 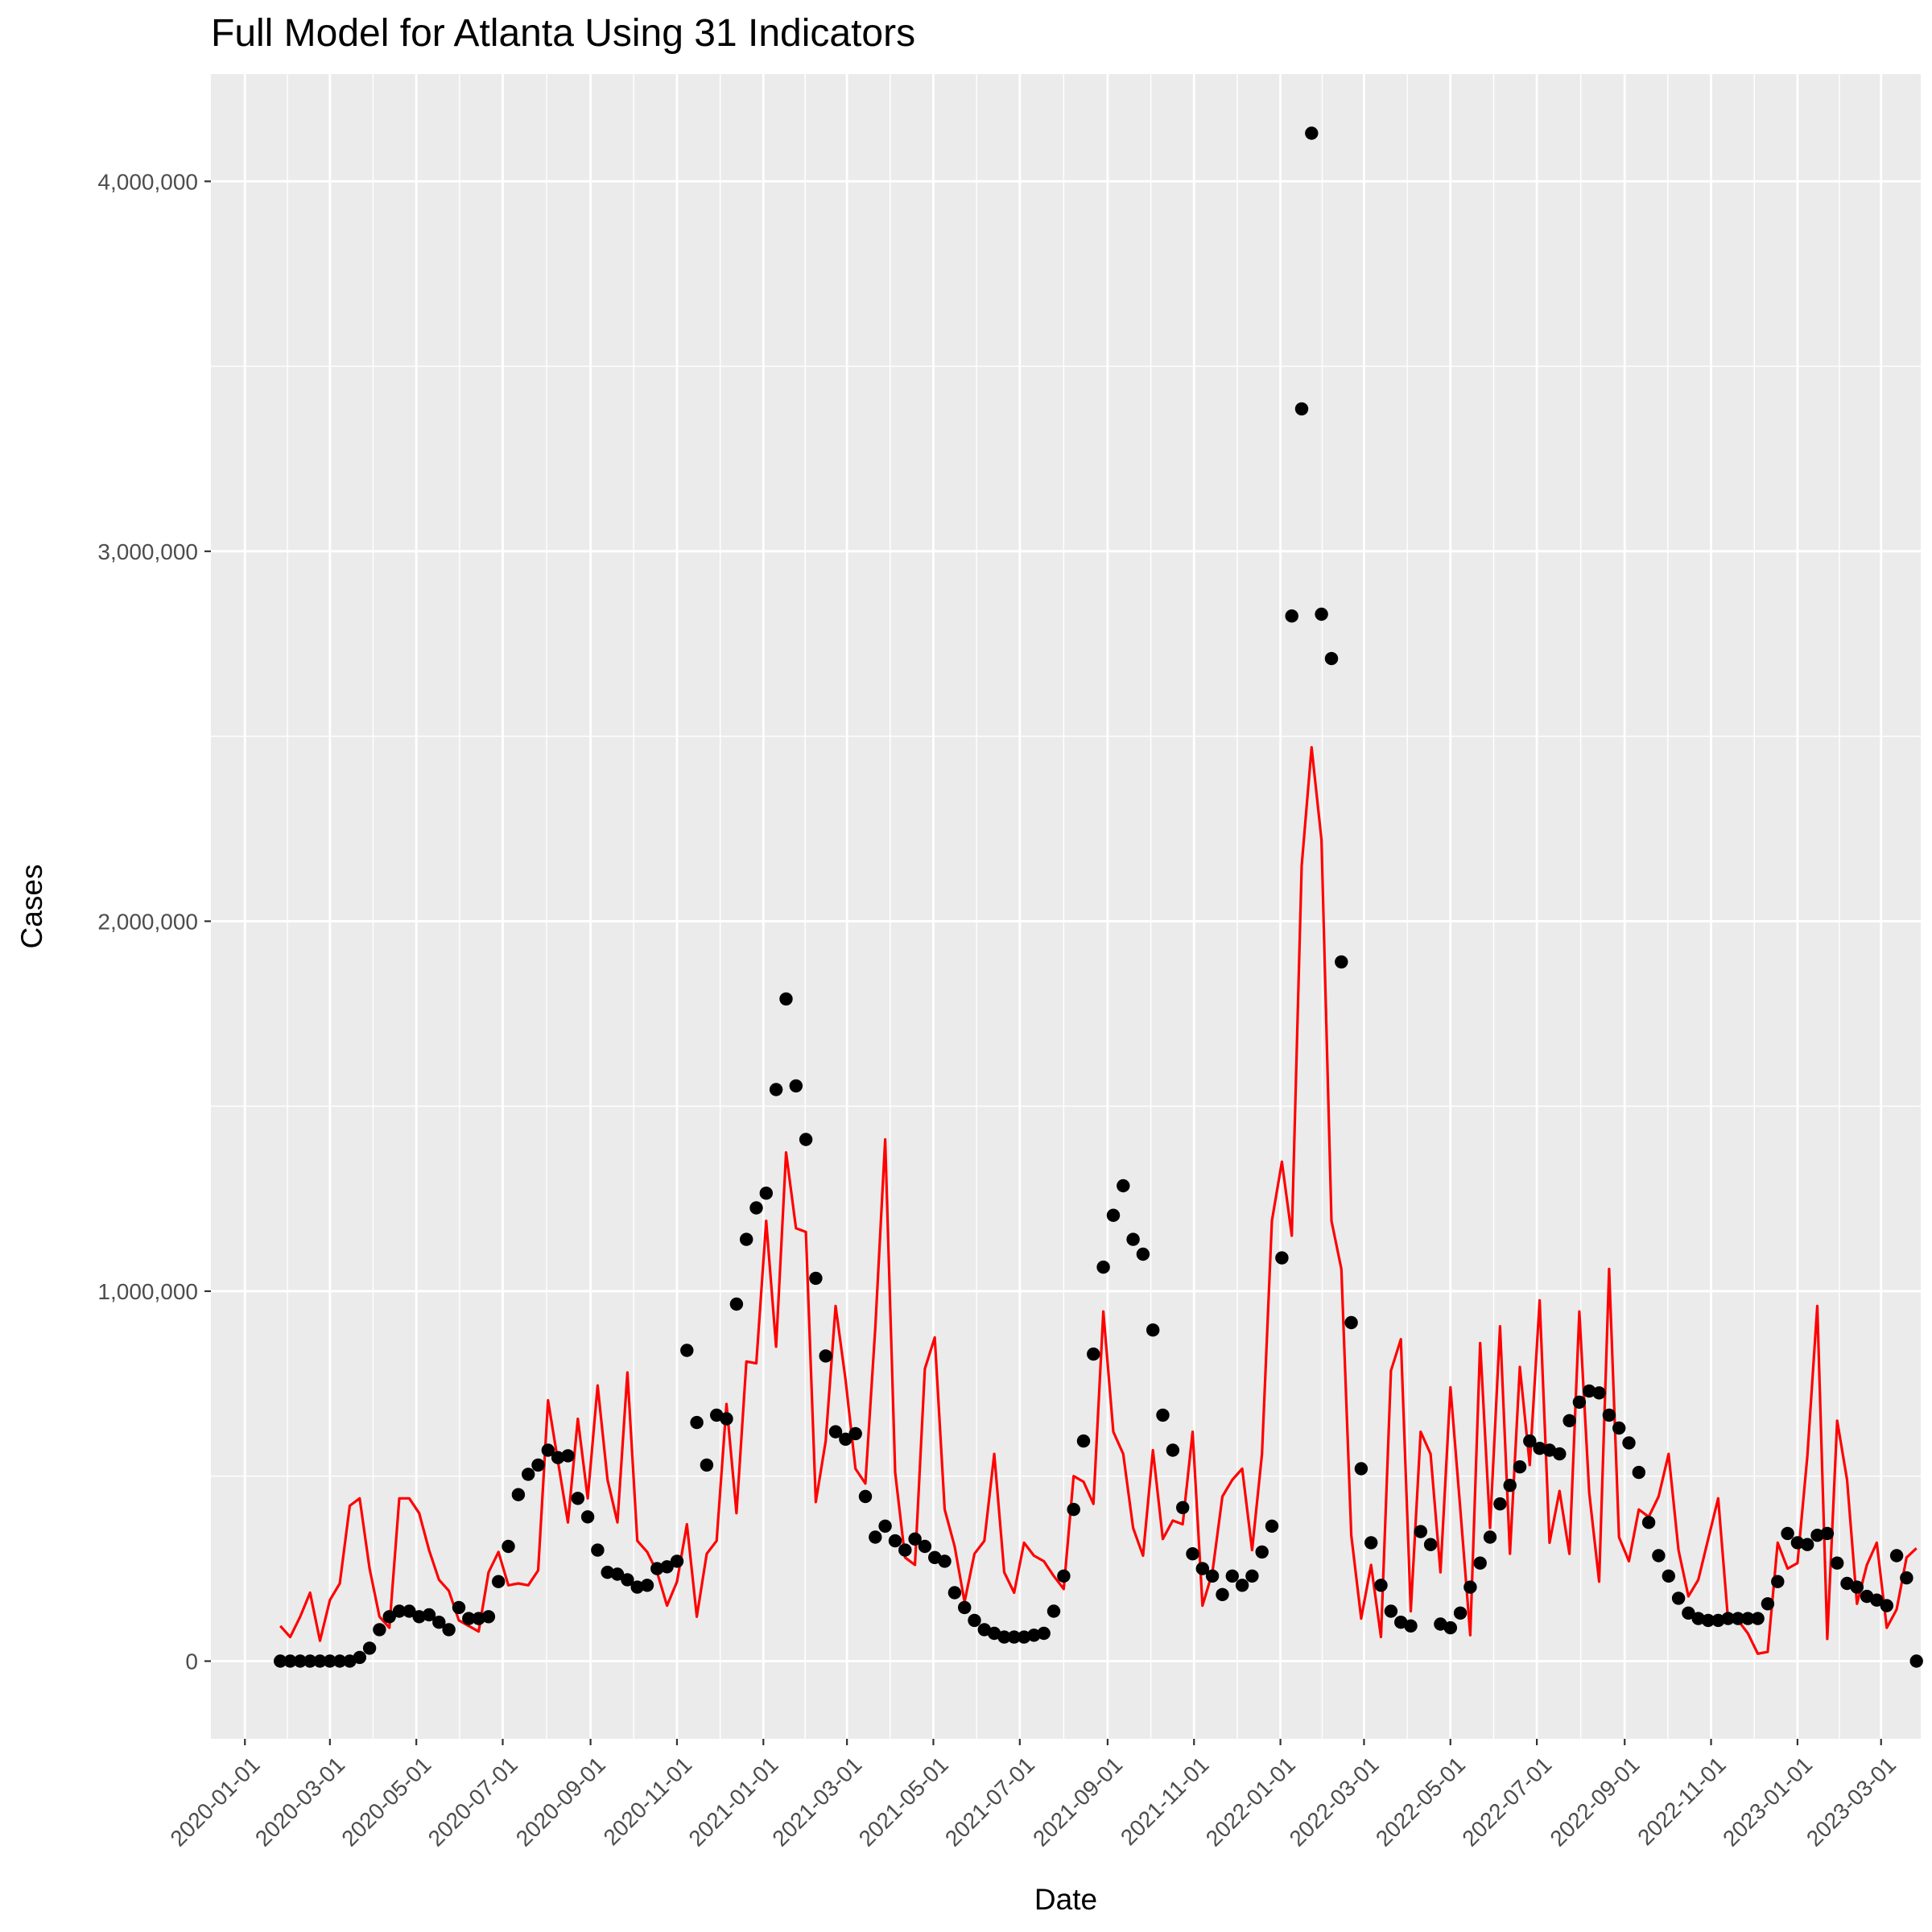 I want to click on y-tick-labels: 0 1,000,000 2,000,000 3,000,000 4,000,000, so click(x=147, y=921).